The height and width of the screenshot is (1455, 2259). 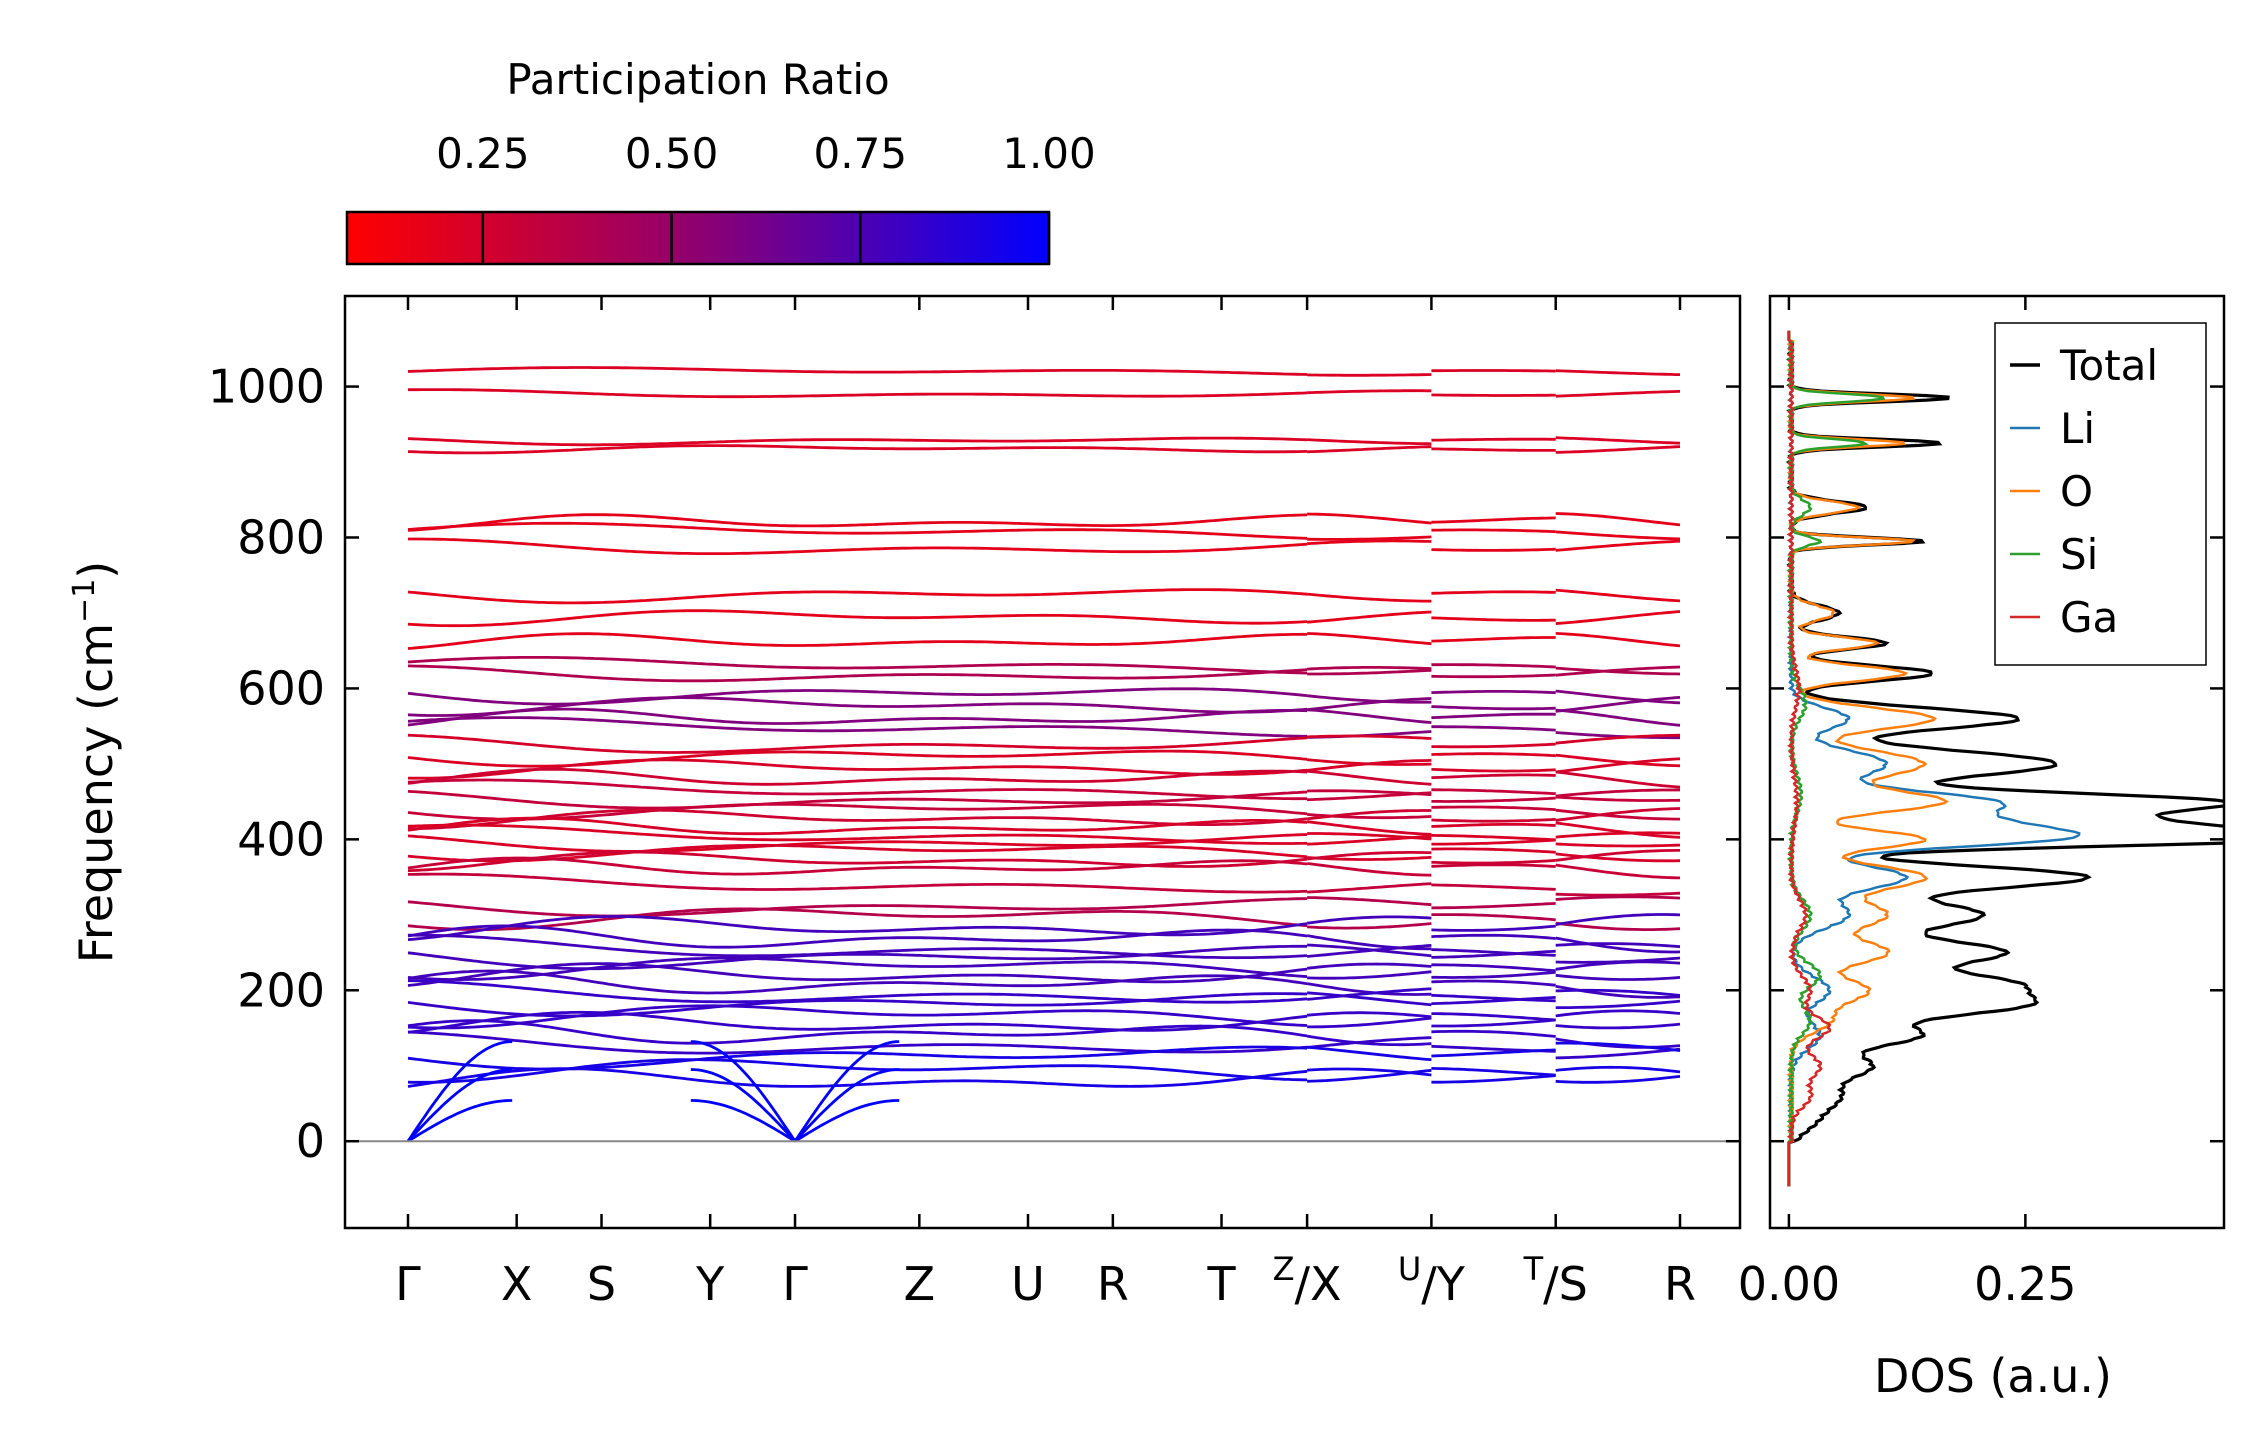 What do you see at coordinates (96, 793) in the screenshot?
I see `y-axis-label-main: Frequency (cm` at bounding box center [96, 793].